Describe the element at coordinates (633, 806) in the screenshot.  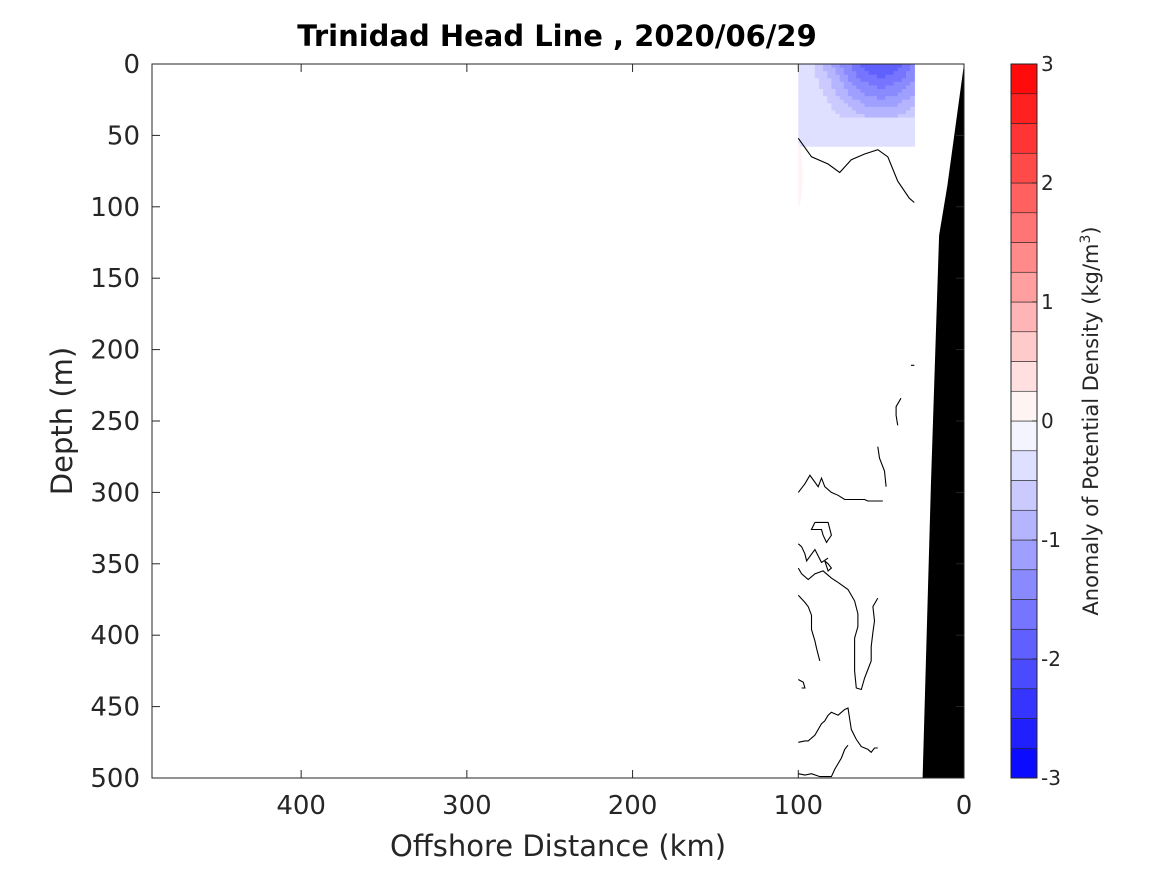
I see `x-tick-label: 200` at that location.